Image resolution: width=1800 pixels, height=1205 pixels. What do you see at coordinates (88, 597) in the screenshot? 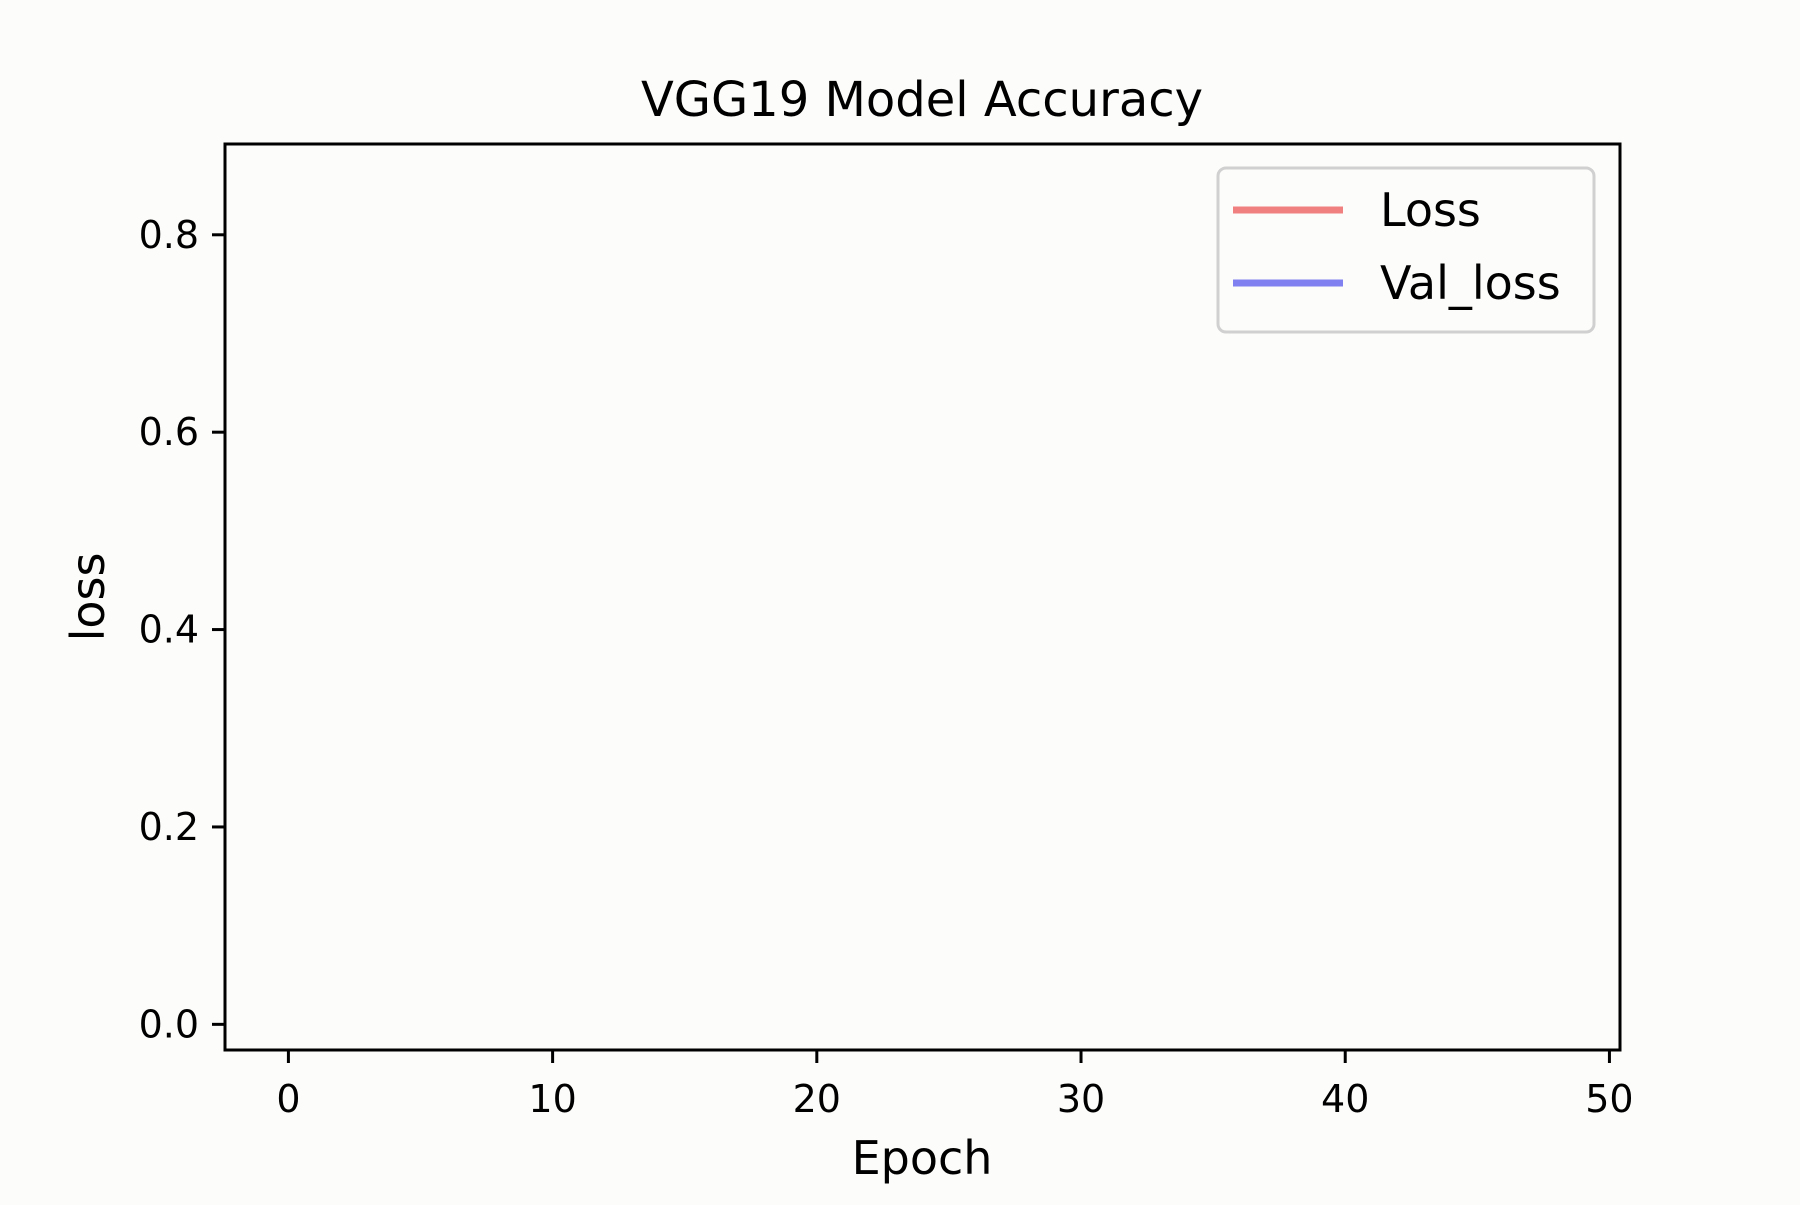
I see `y-axis-label: loss` at bounding box center [88, 597].